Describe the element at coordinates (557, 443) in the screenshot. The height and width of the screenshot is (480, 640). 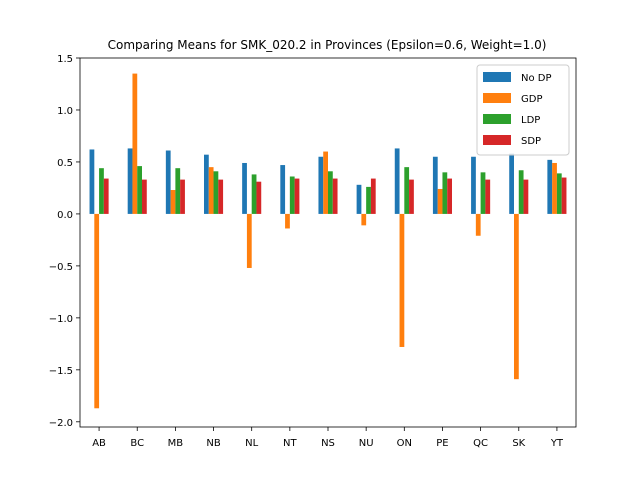
I see `x-tick-label: YT` at that location.